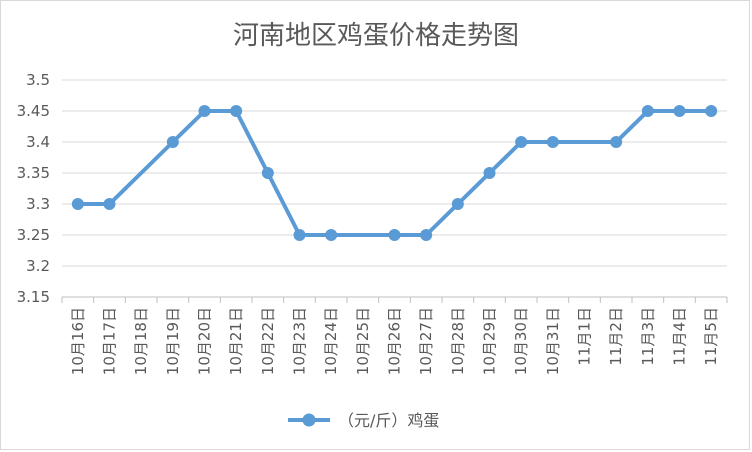  Describe the element at coordinates (33, 235) in the screenshot. I see `y-tick-label: 3.25` at that location.